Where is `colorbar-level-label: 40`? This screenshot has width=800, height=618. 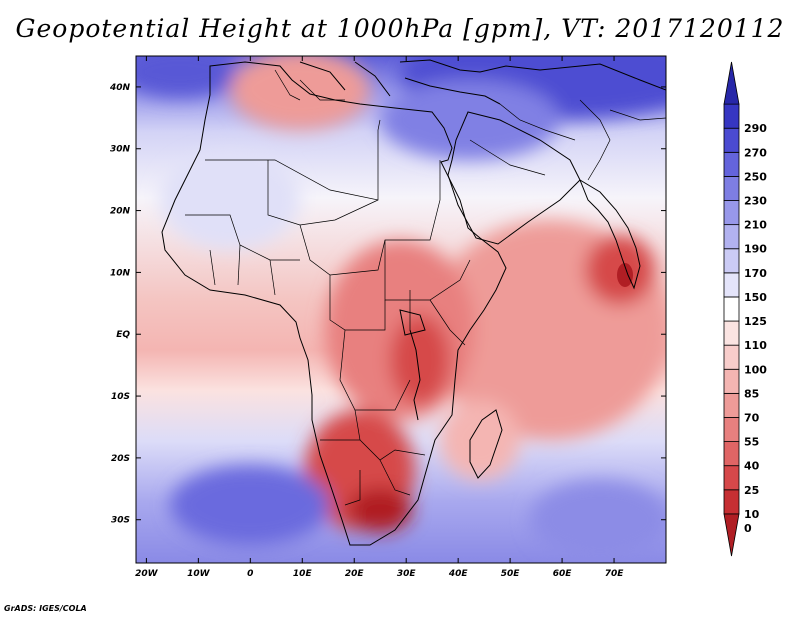
colorbar-level-label: 40 is located at coordinates (752, 466).